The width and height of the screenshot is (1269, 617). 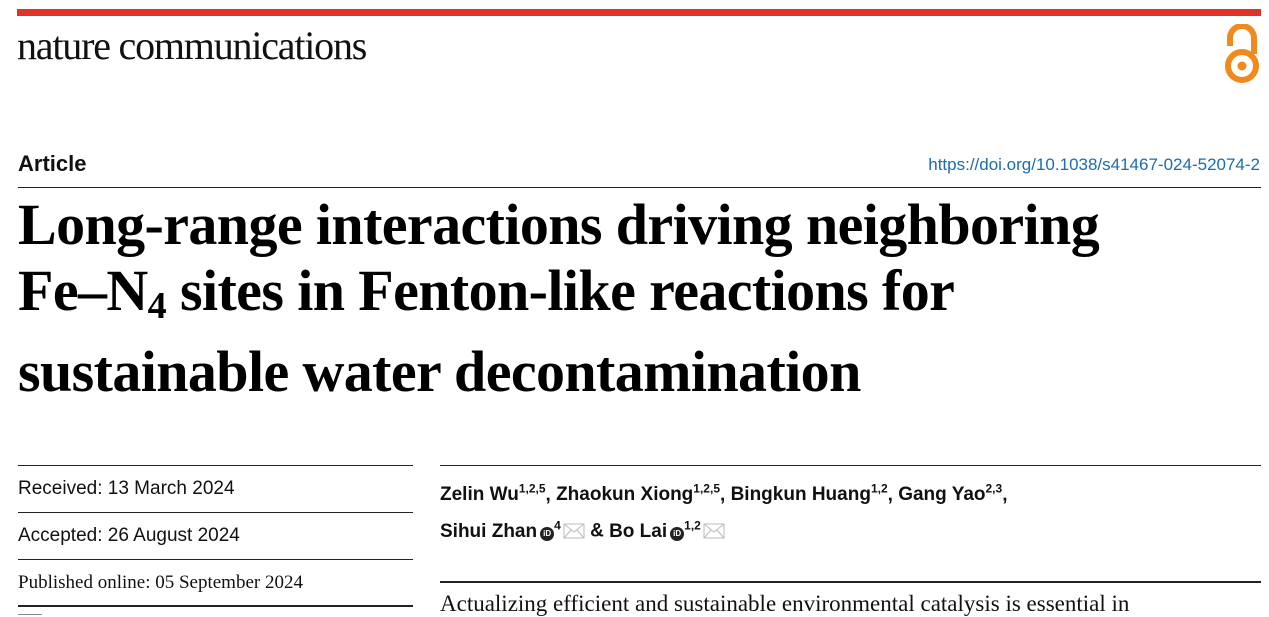 What do you see at coordinates (950, 494) in the screenshot?
I see `author: Gang Yao2,3` at bounding box center [950, 494].